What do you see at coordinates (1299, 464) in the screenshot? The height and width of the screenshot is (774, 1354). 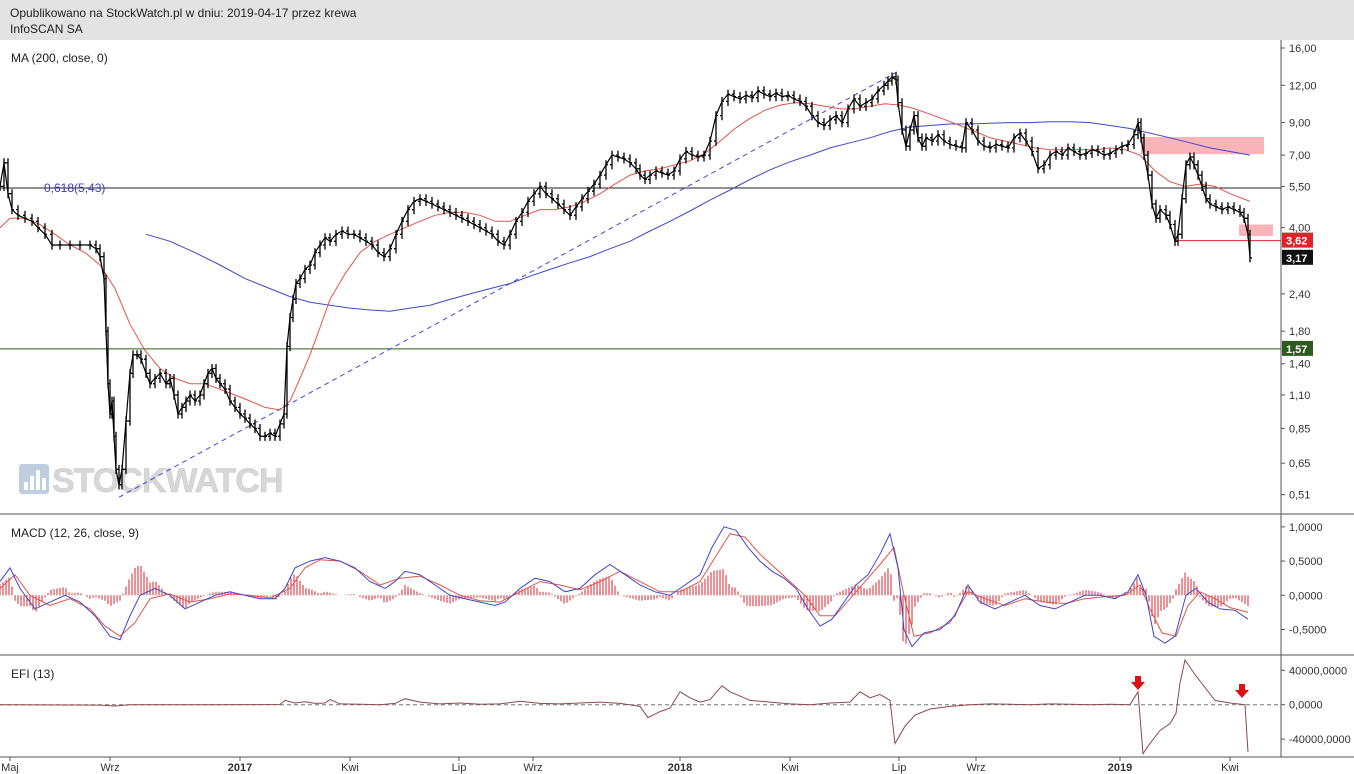 I see `price-tick-label: 0,65` at bounding box center [1299, 464].